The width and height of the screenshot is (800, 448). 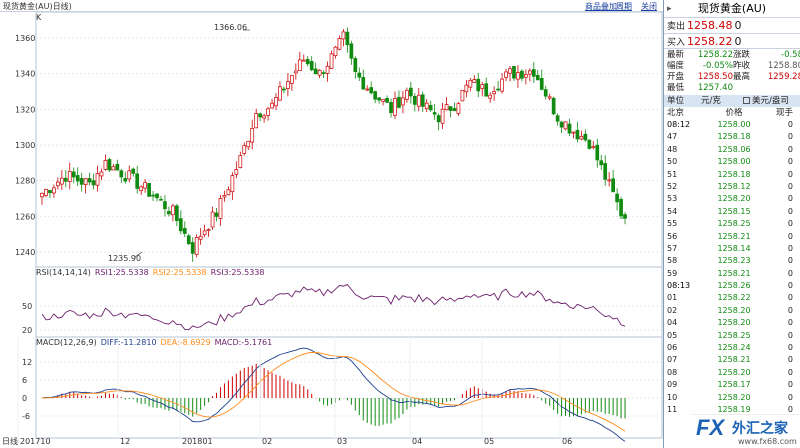 What do you see at coordinates (125, 441) in the screenshot?
I see `x-axis-label: 12` at bounding box center [125, 441].